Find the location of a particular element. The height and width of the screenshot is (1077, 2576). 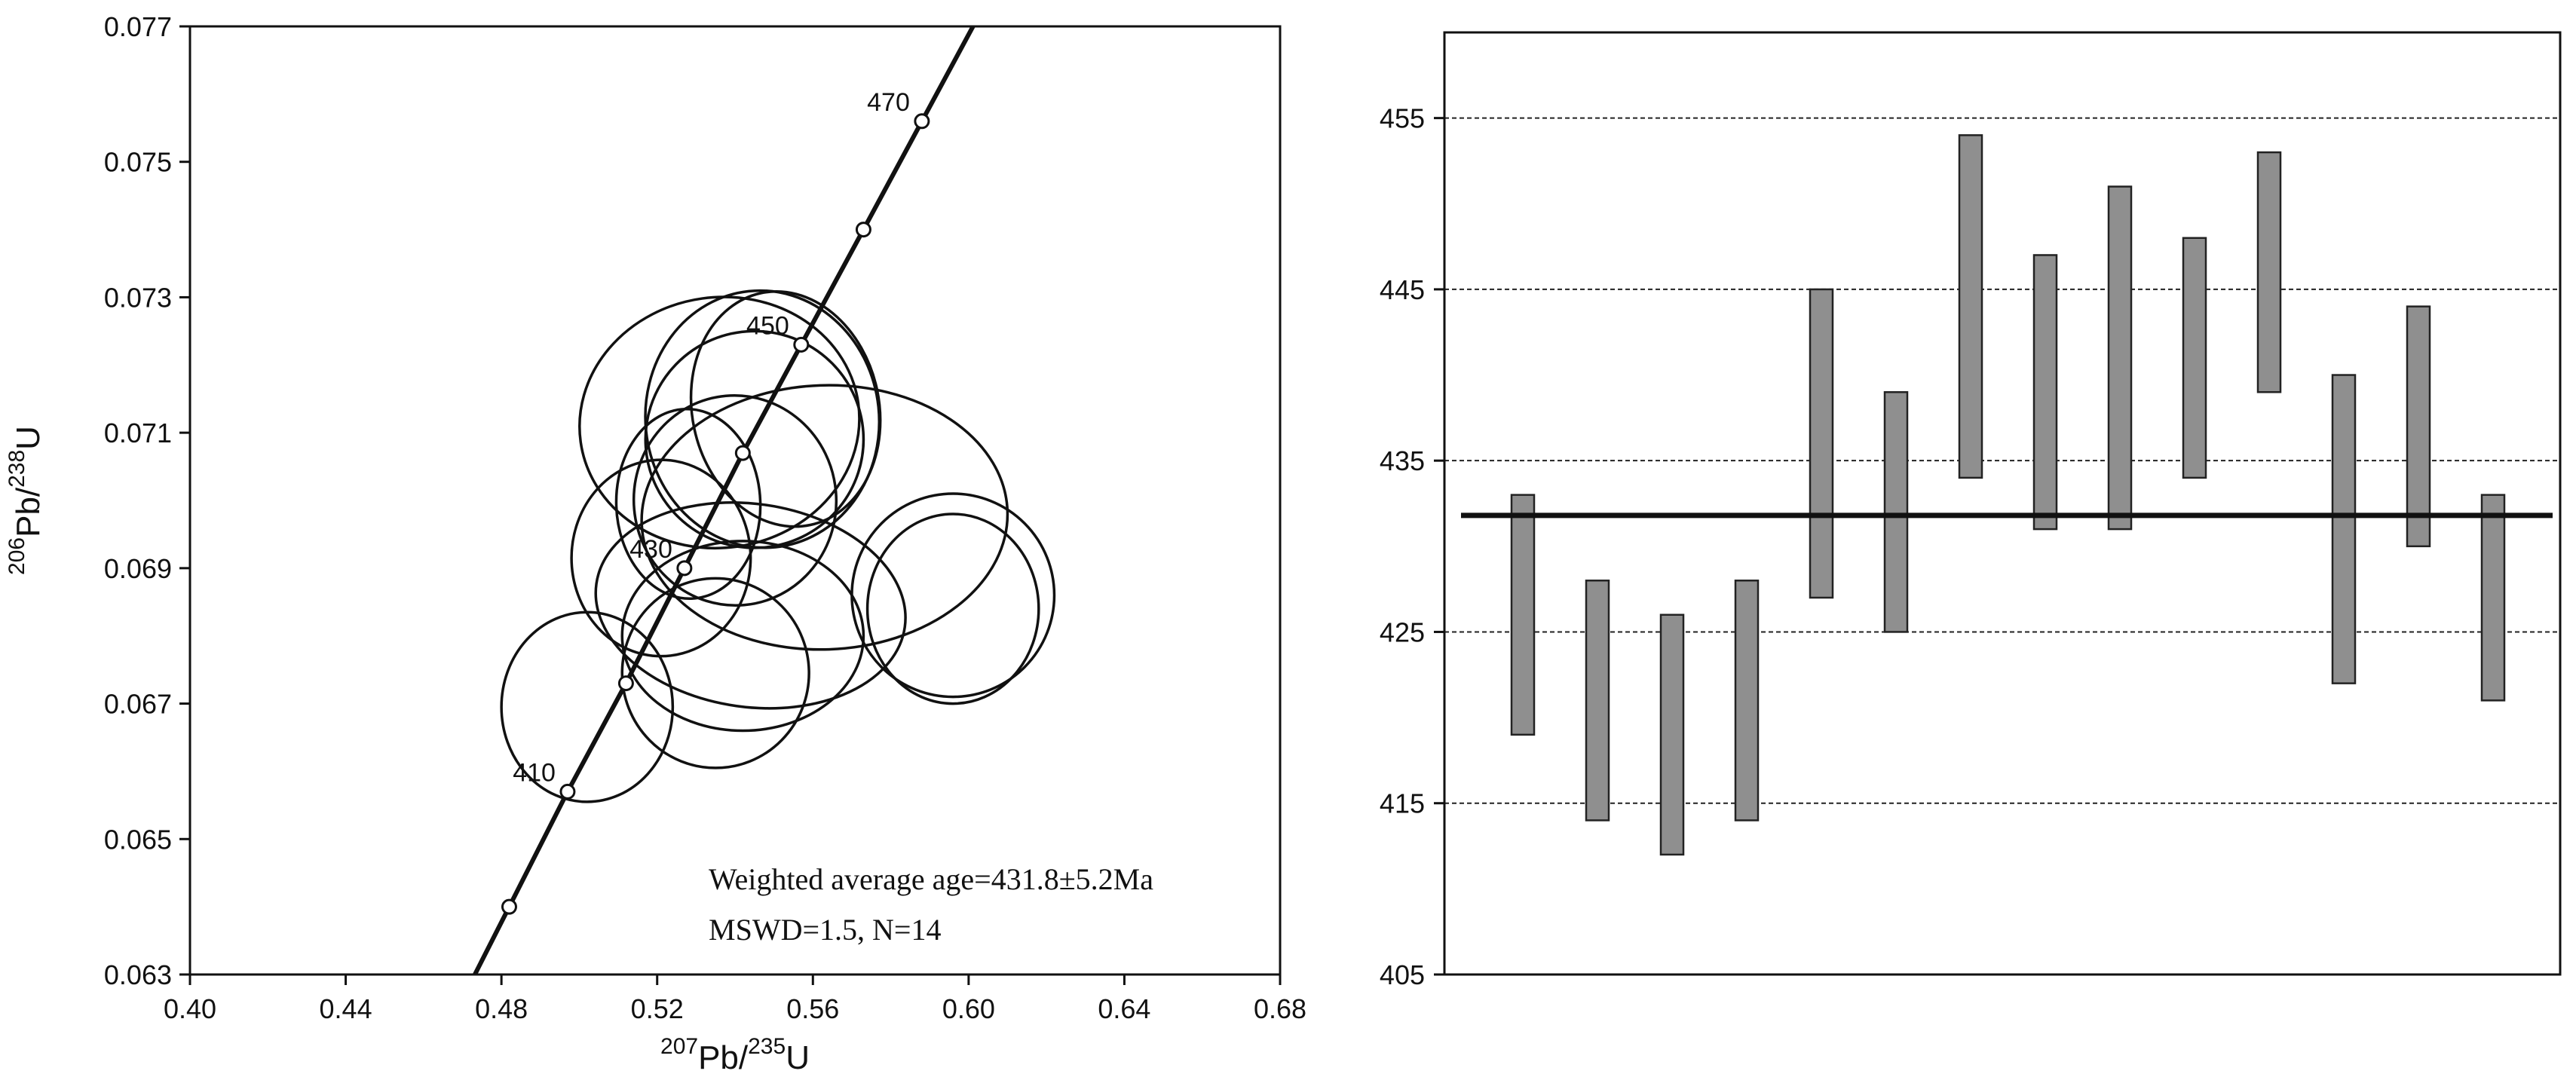

concordia-age-markers: 410 430 450 470 is located at coordinates (715, 501).